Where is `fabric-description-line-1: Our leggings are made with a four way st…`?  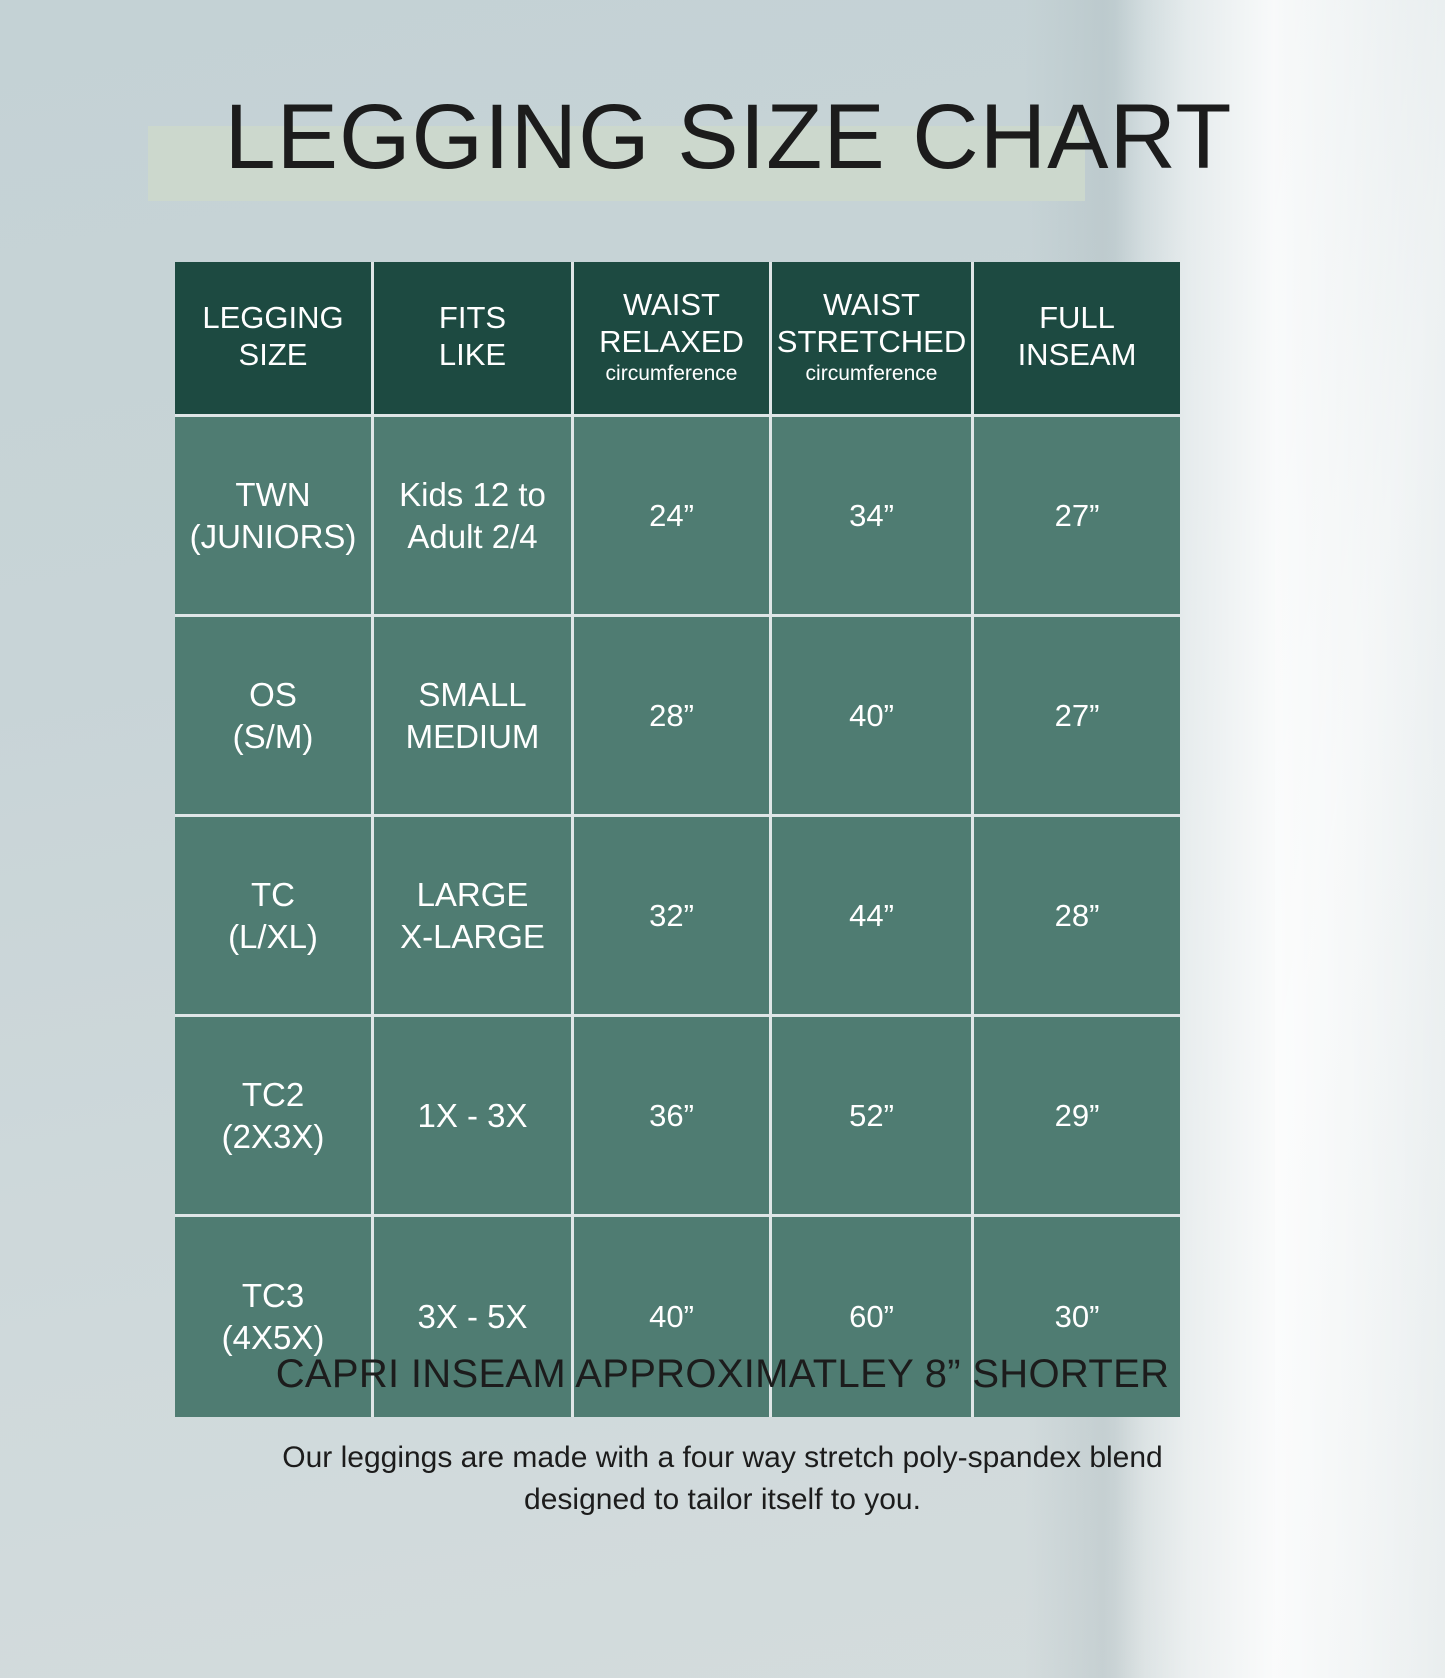 fabric-description-line-1: Our leggings are made with a four way st… is located at coordinates (722, 1457).